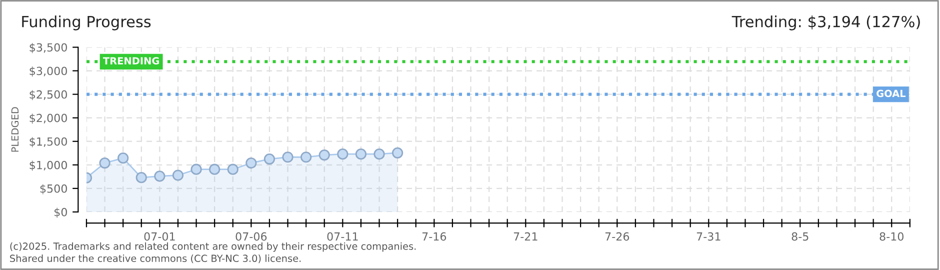 The image size is (940, 270). What do you see at coordinates (48, 142) in the screenshot?
I see `y-tick-label: $1,500` at bounding box center [48, 142].